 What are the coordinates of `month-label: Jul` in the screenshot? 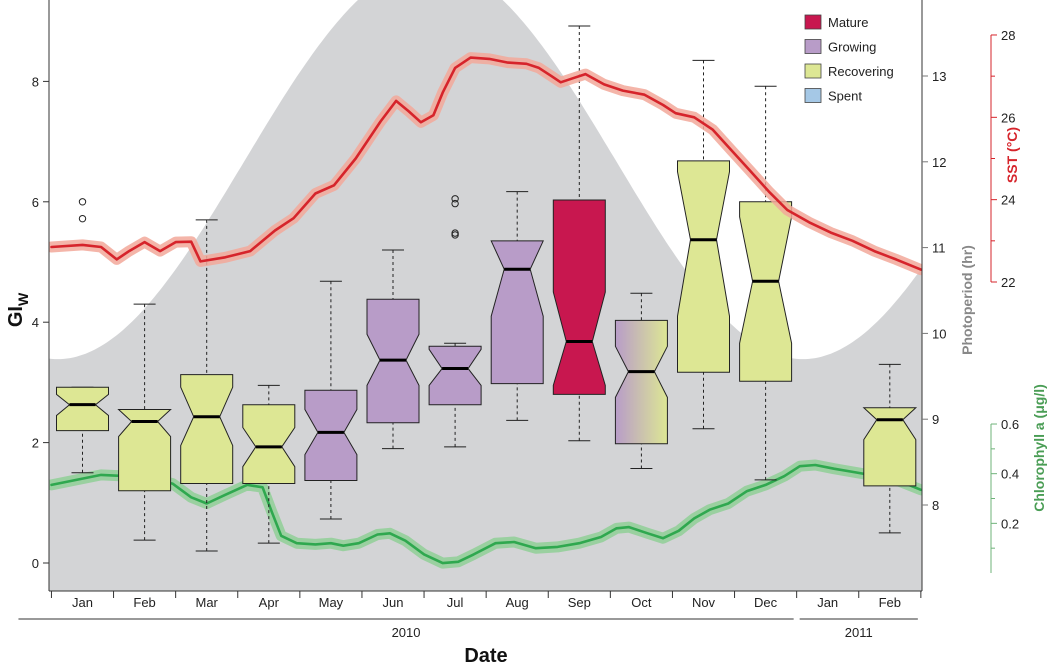 It's located at (455, 602).